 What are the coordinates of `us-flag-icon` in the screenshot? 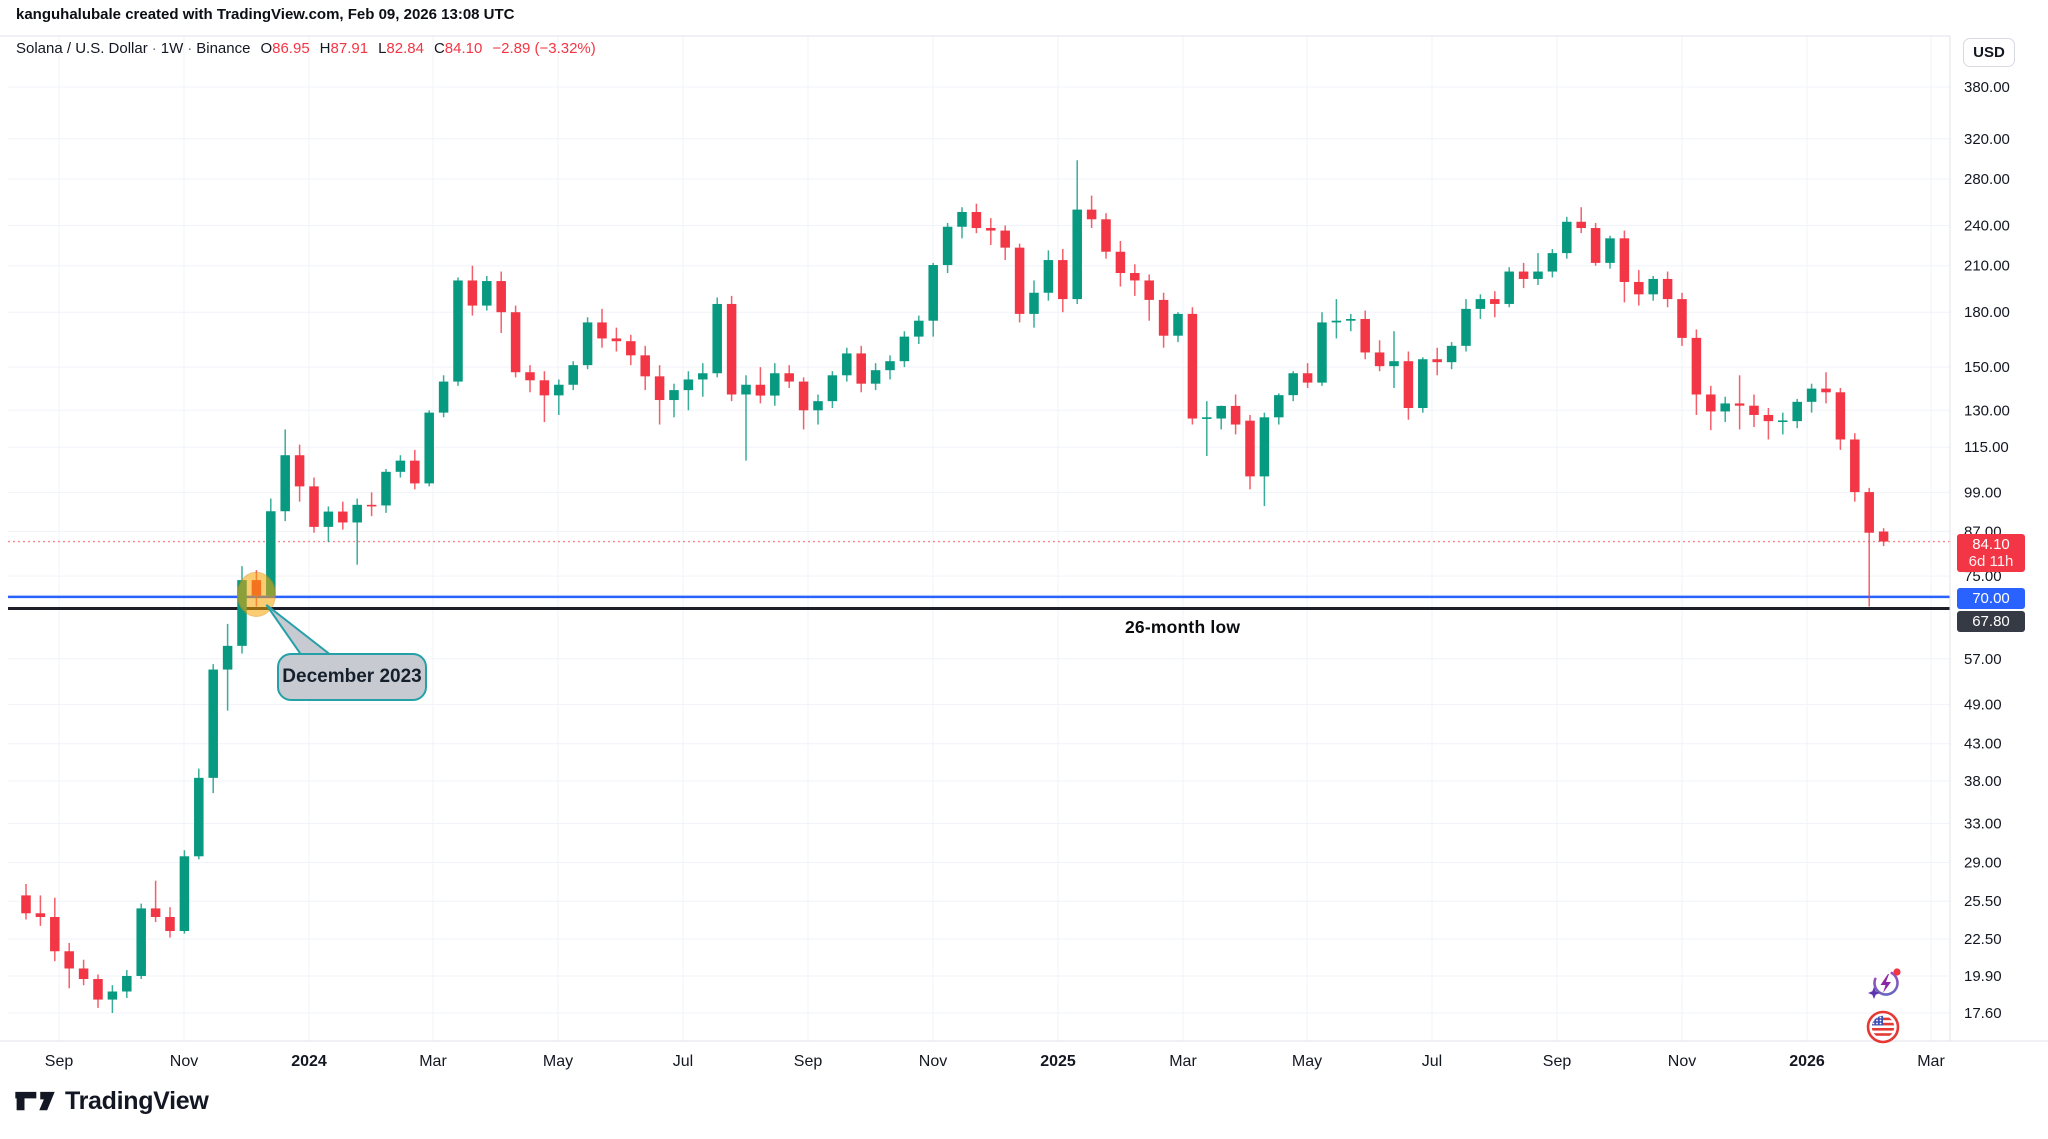 It's located at (1883, 1027).